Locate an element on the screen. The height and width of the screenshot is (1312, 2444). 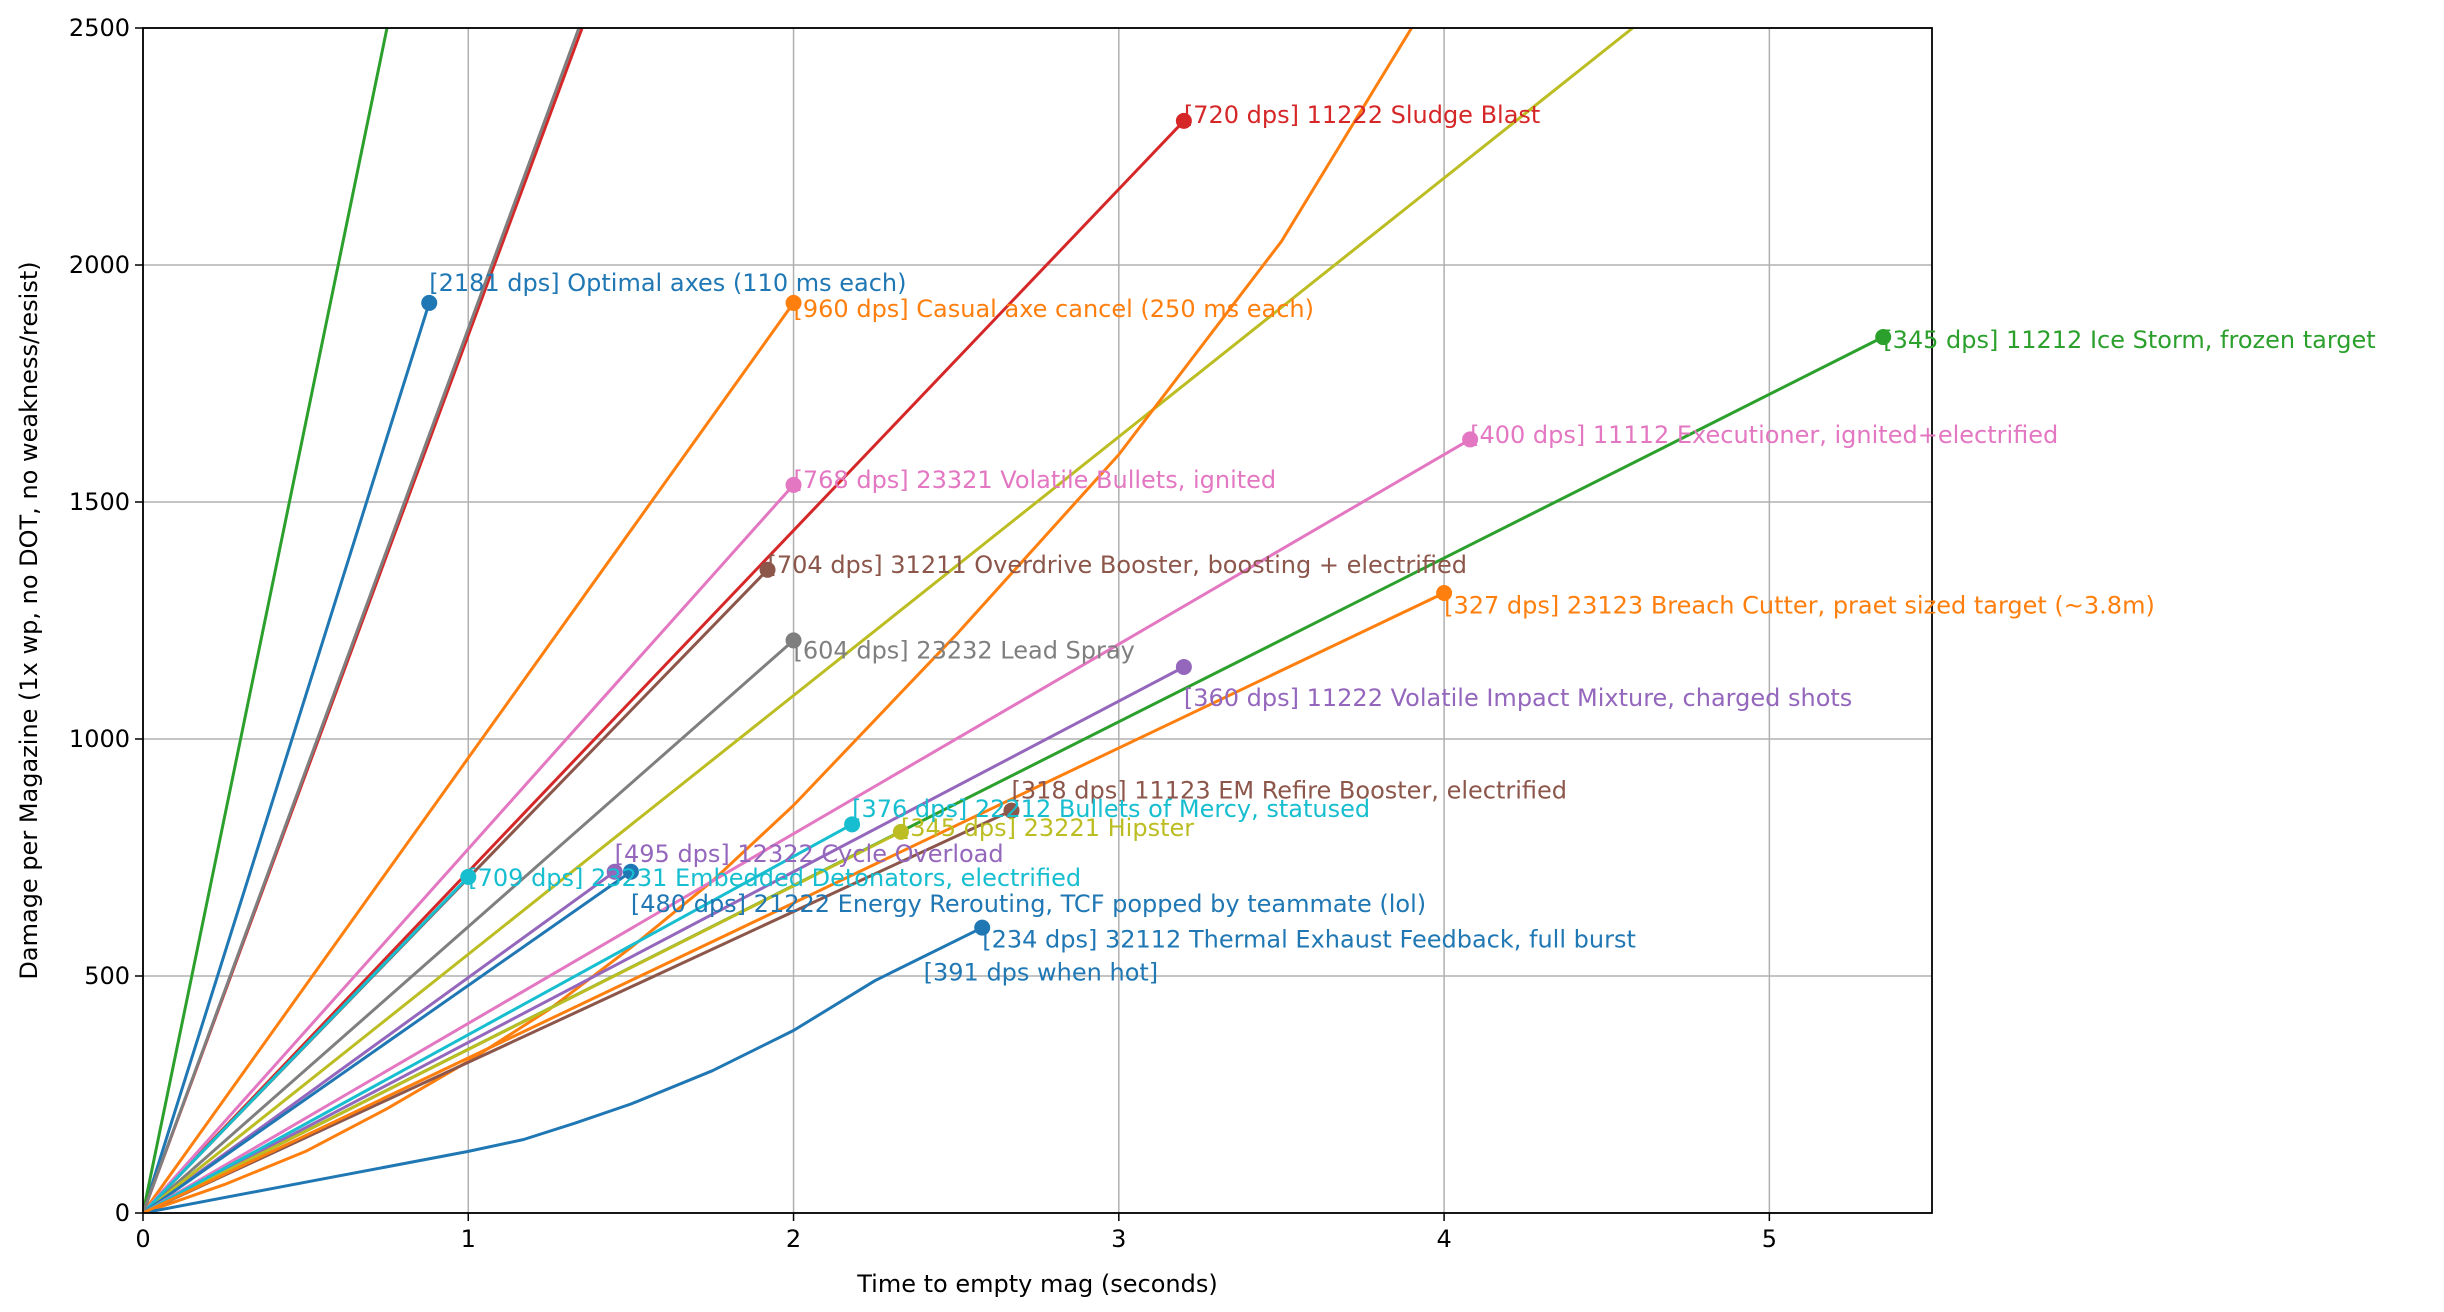
annotation-text: [391 dps when hot] is located at coordinates (1041, 973).